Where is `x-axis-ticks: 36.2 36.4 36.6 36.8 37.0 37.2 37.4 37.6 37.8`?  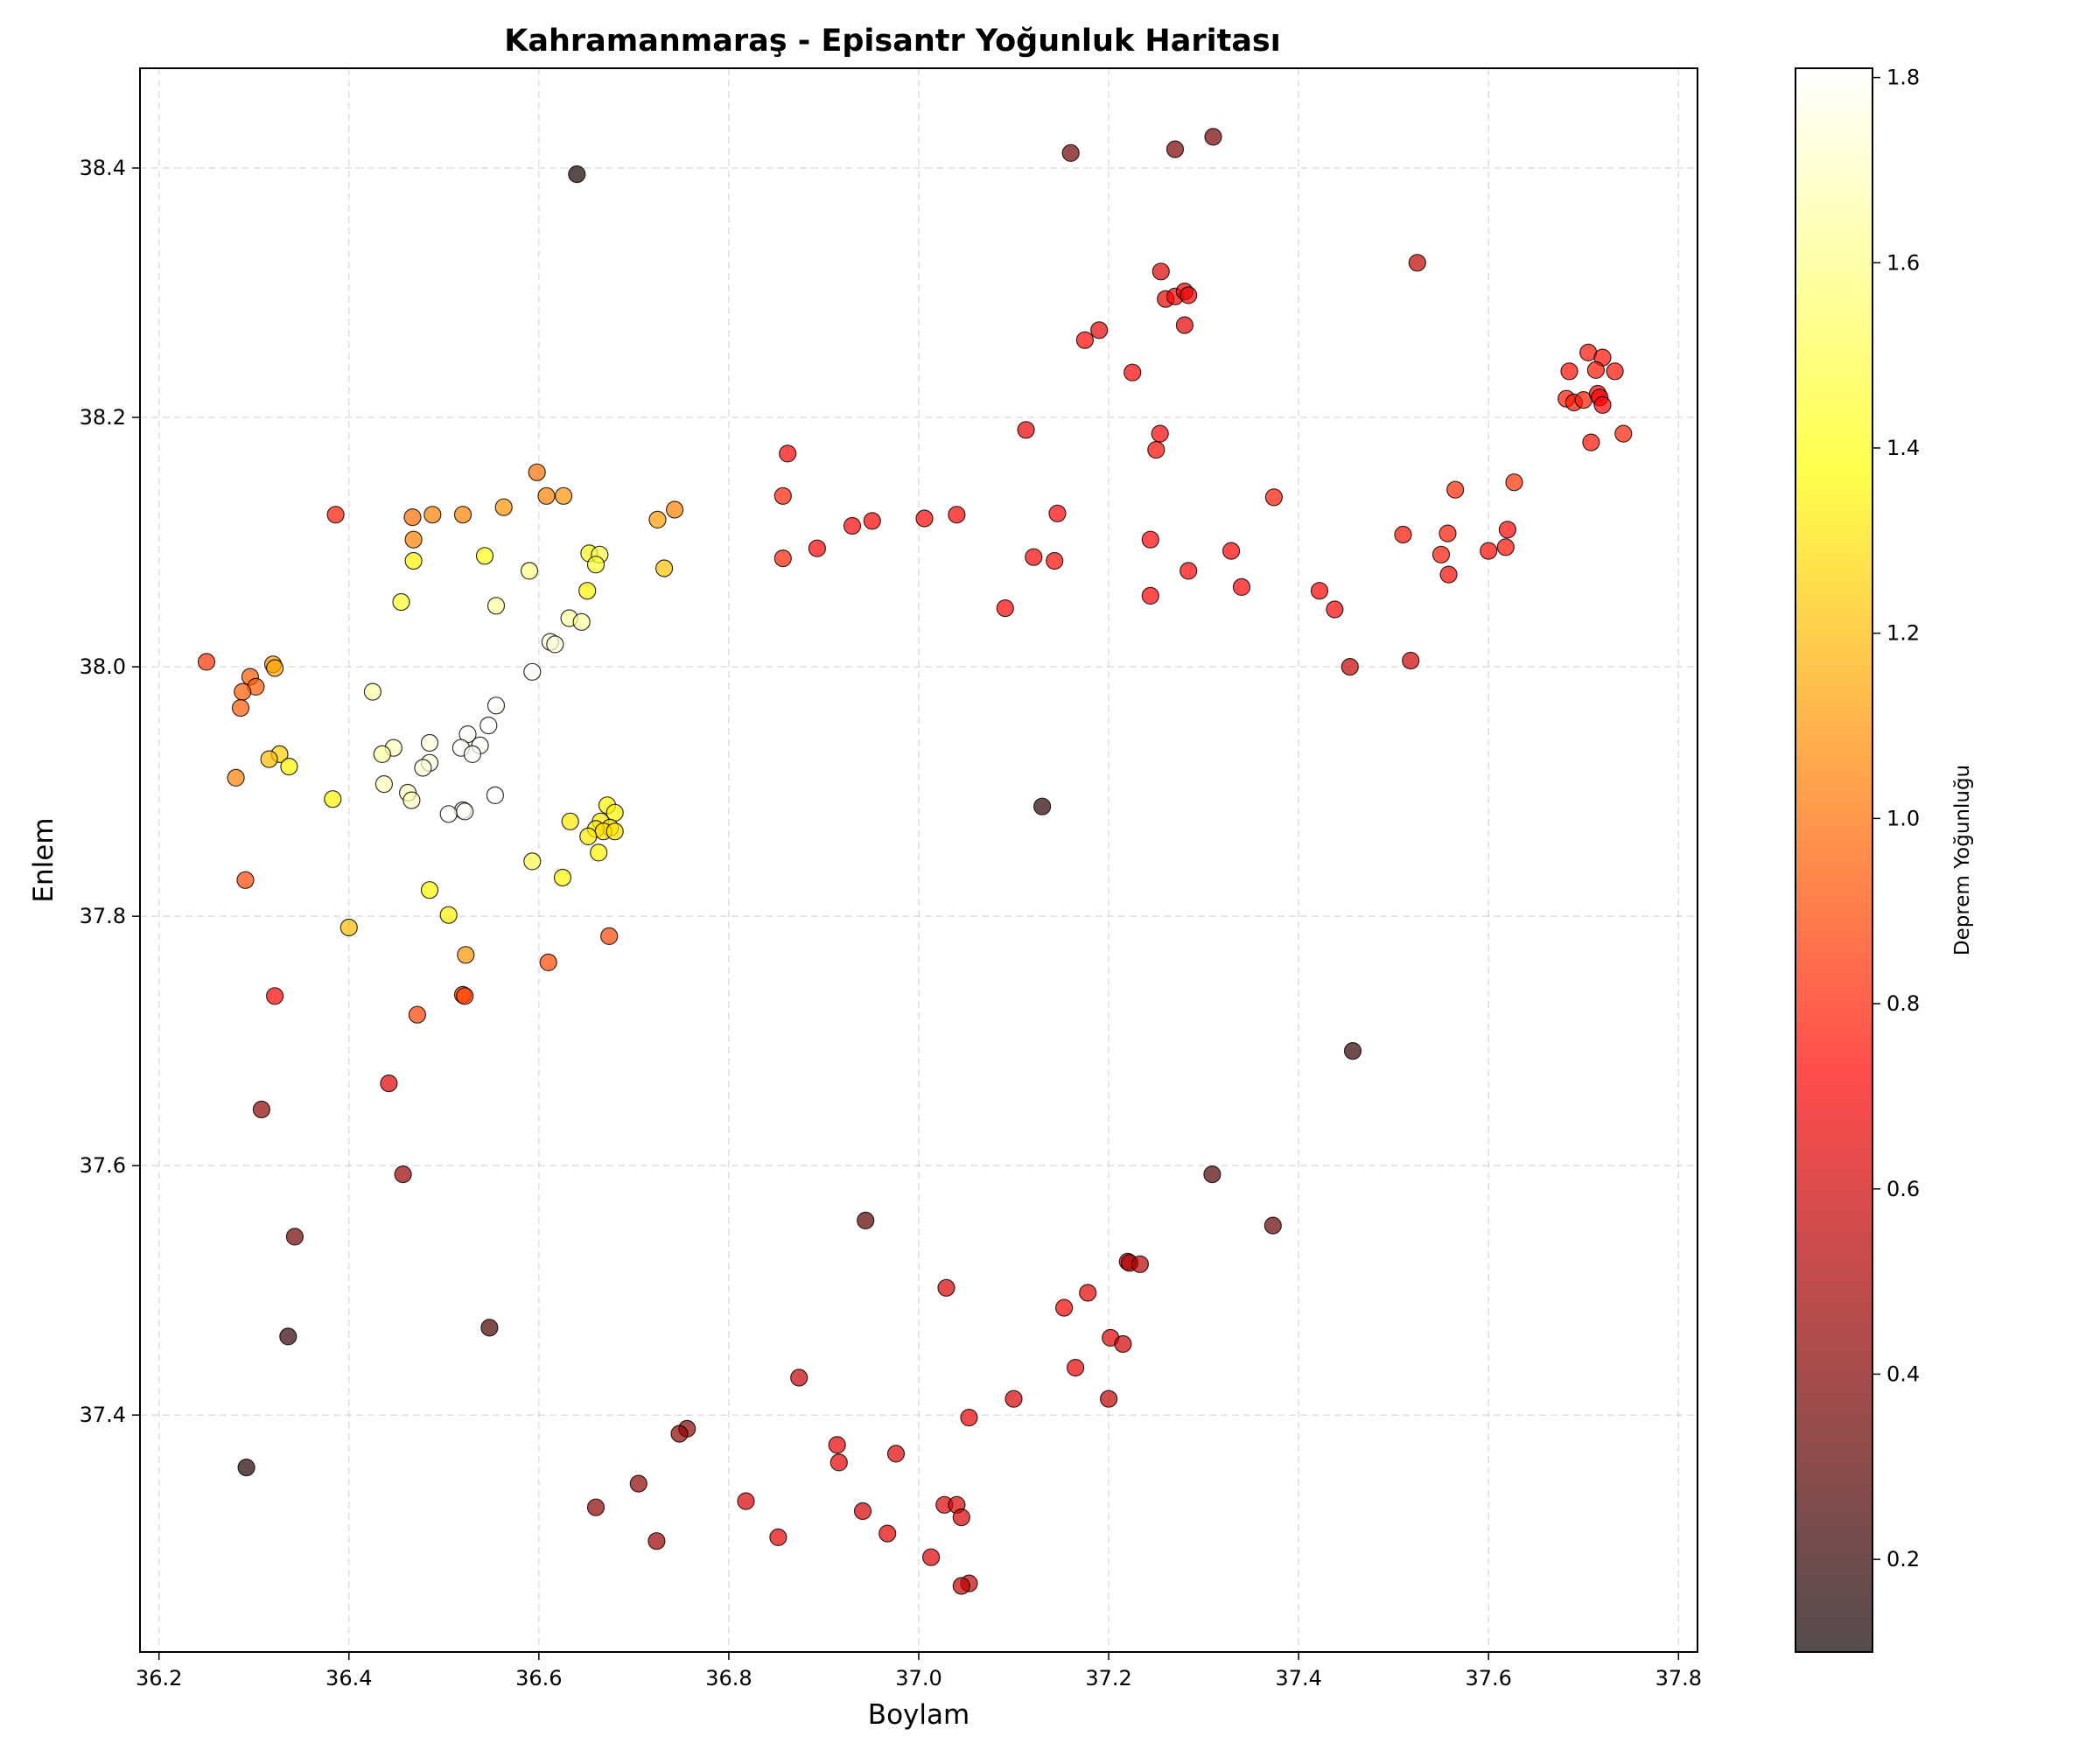 x-axis-ticks: 36.2 36.4 36.6 36.8 37.0 37.2 37.4 37.6 37.8 is located at coordinates (919, 1671).